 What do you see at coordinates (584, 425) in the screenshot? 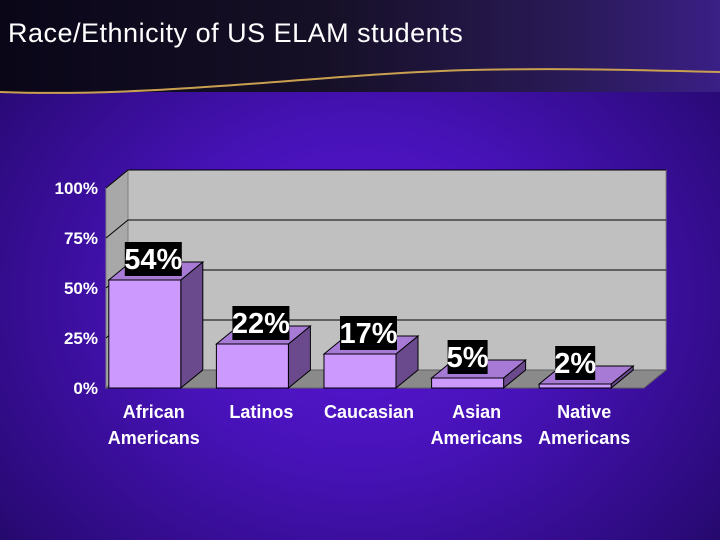
I see `x-tick-label: Native Americans` at bounding box center [584, 425].